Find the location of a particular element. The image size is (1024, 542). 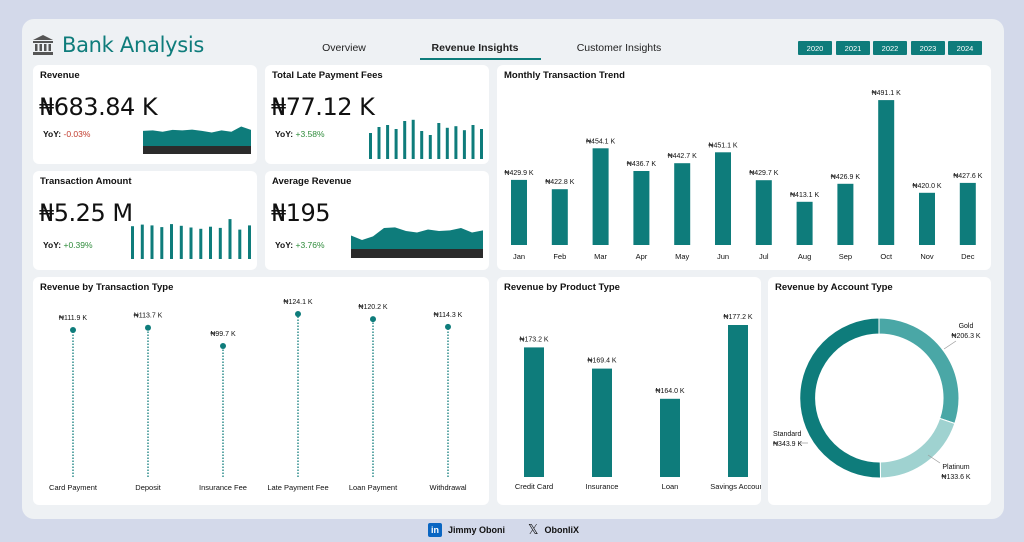

account-type-value-label: ₦343.9 K is located at coordinates (788, 444).